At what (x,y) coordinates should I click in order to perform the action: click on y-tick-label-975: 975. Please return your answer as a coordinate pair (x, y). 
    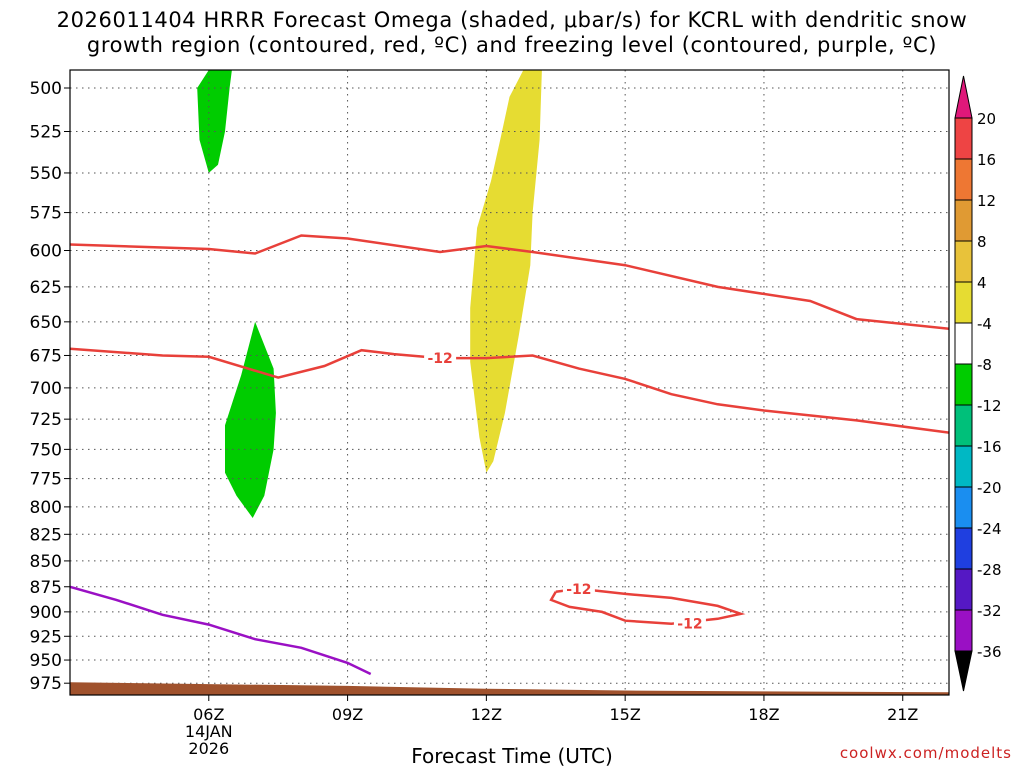
    Looking at the image, I should click on (46, 684).